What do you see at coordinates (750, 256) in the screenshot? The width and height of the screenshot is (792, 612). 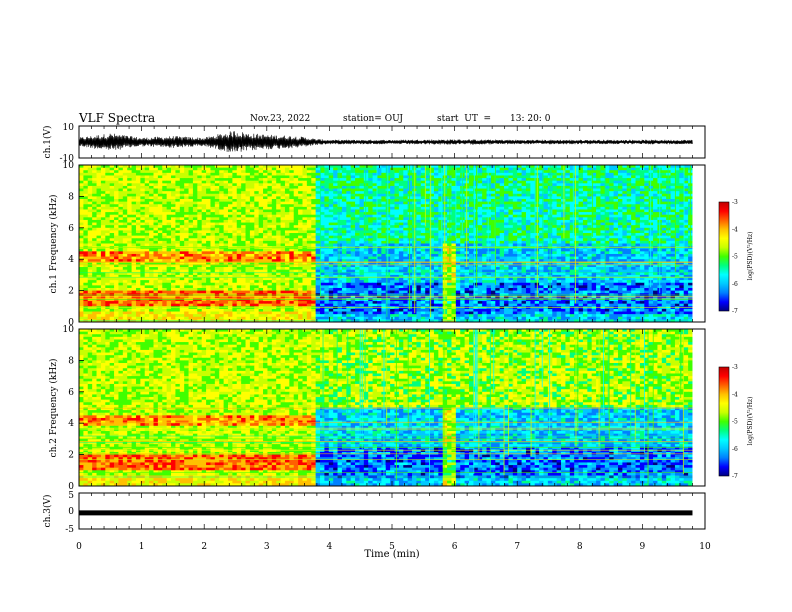 I see `ch1-colorbar-label: log(PSD)(V²/Hz)` at bounding box center [750, 256].